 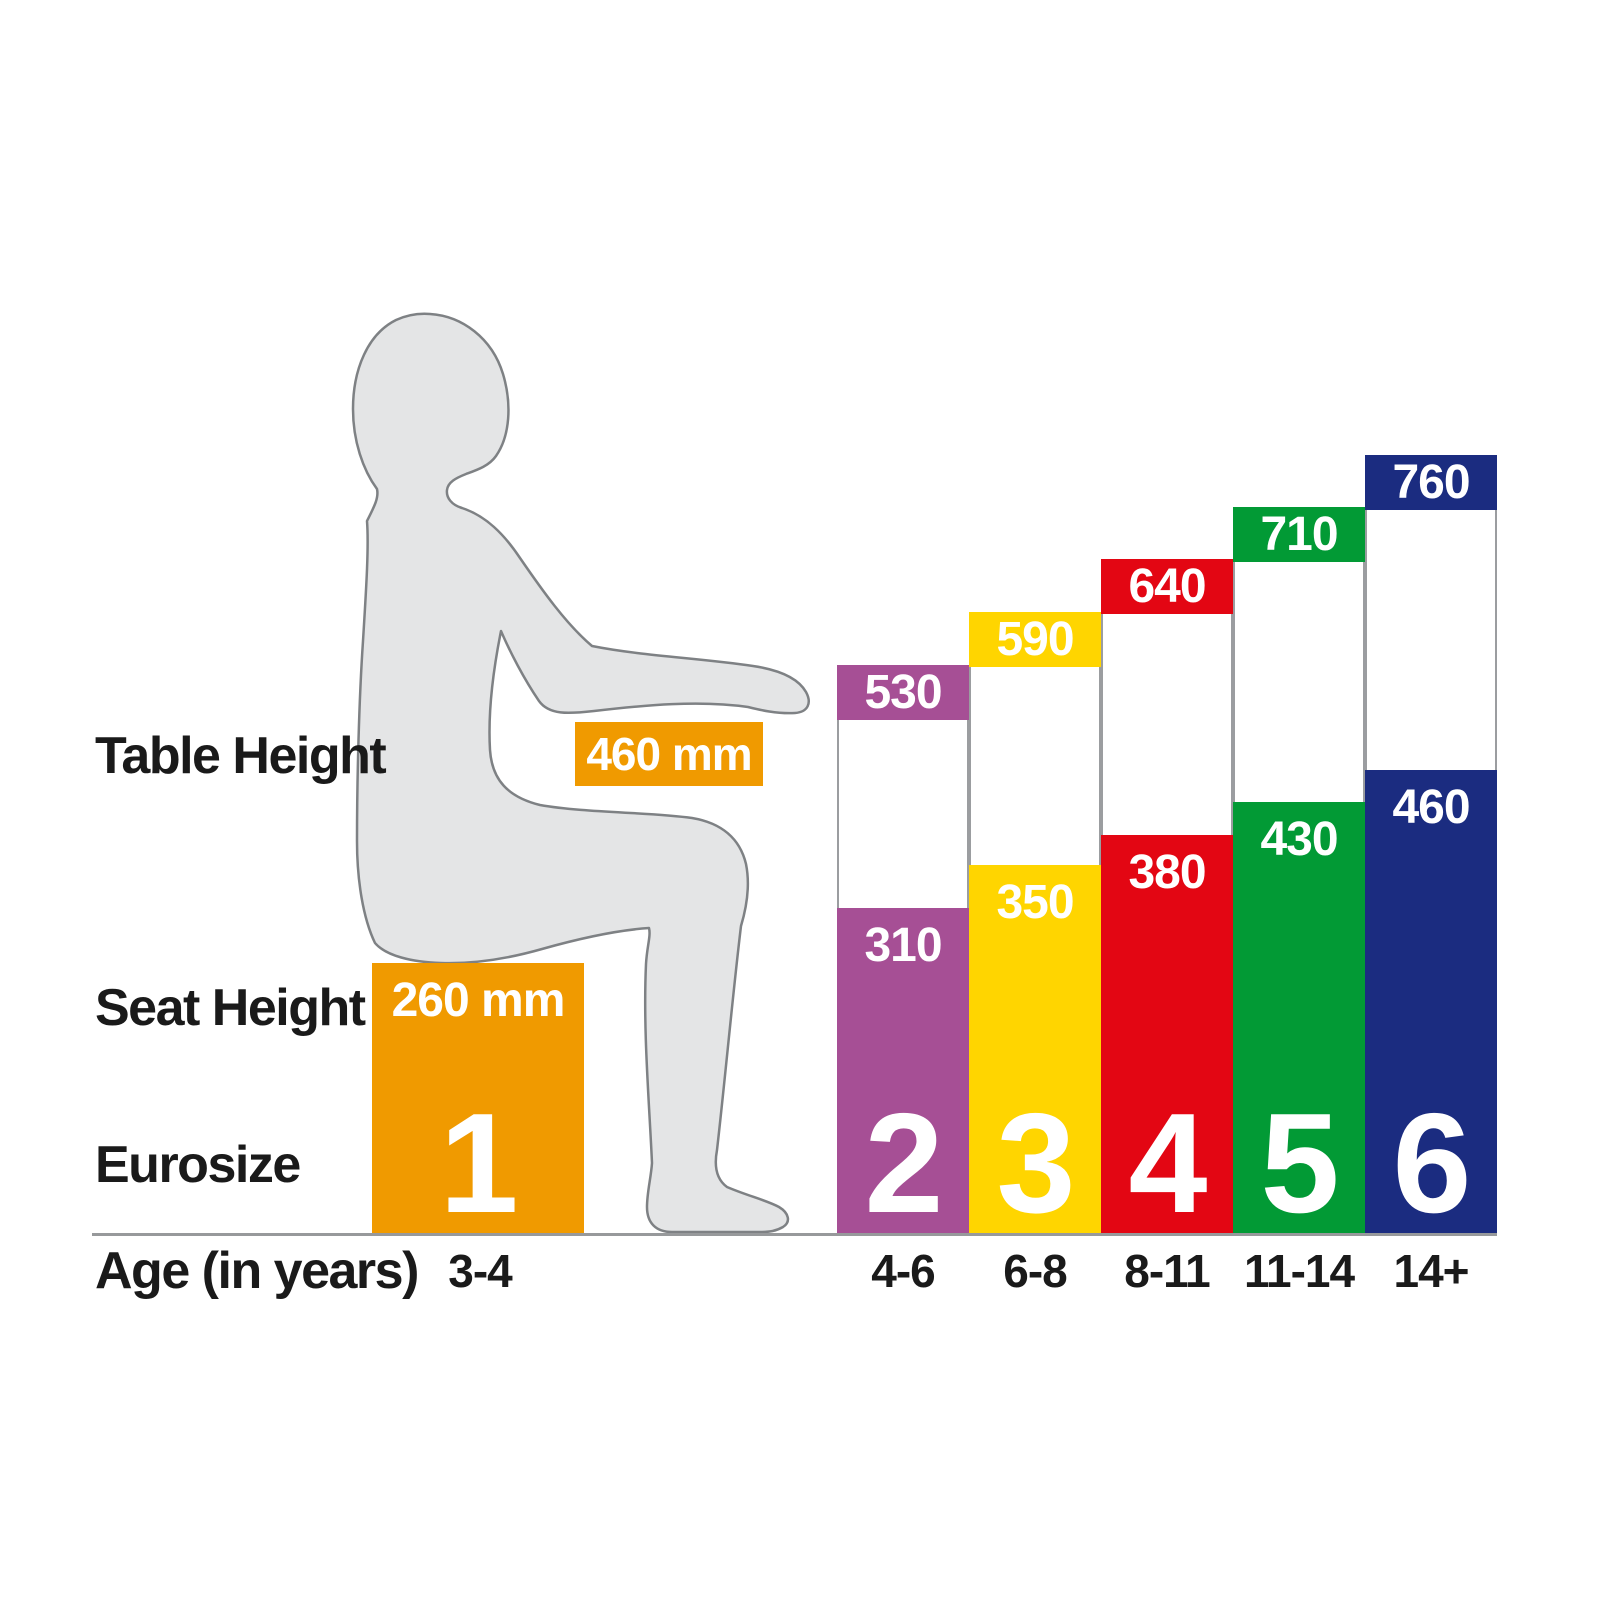 I want to click on table-height-block: 710, so click(x=1299, y=534).